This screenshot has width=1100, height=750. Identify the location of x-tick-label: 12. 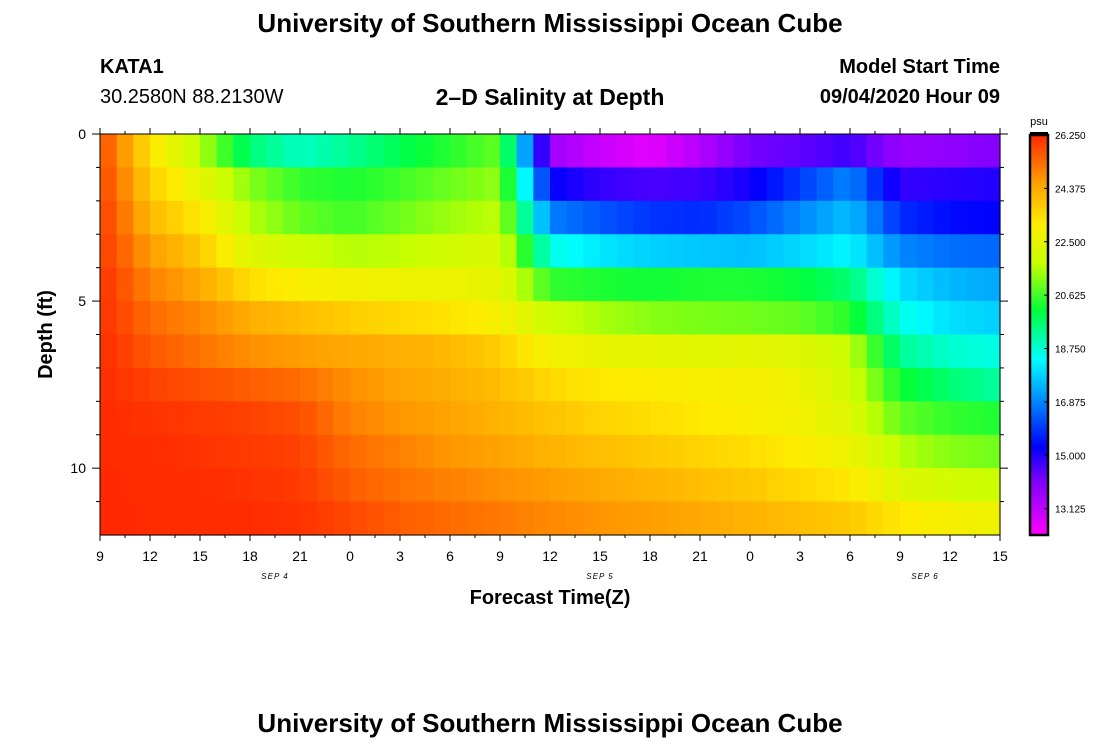
(150, 556).